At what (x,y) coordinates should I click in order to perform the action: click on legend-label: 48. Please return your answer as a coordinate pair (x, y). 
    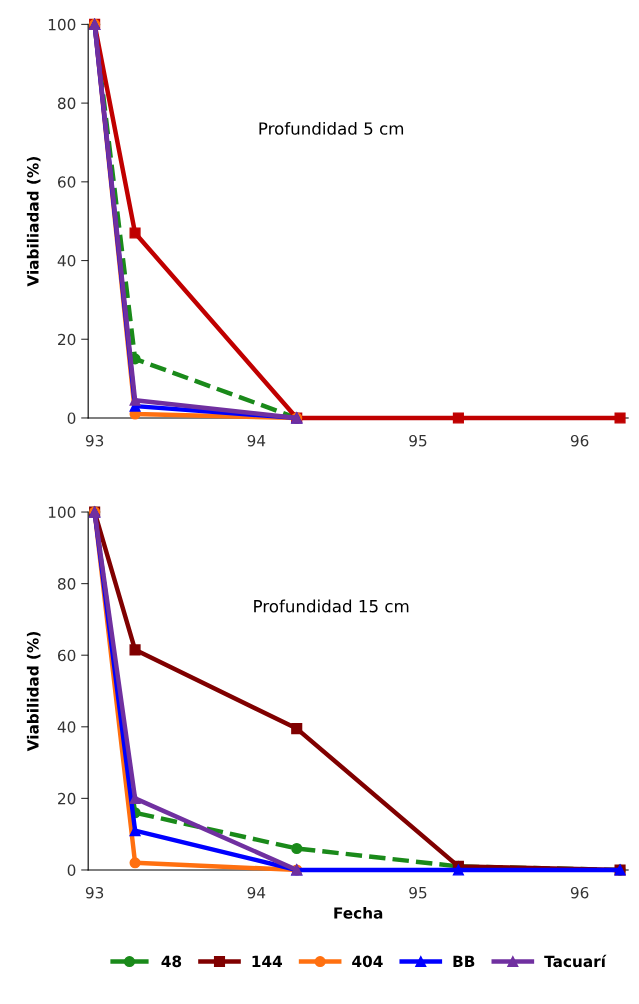
    Looking at the image, I should click on (171, 961).